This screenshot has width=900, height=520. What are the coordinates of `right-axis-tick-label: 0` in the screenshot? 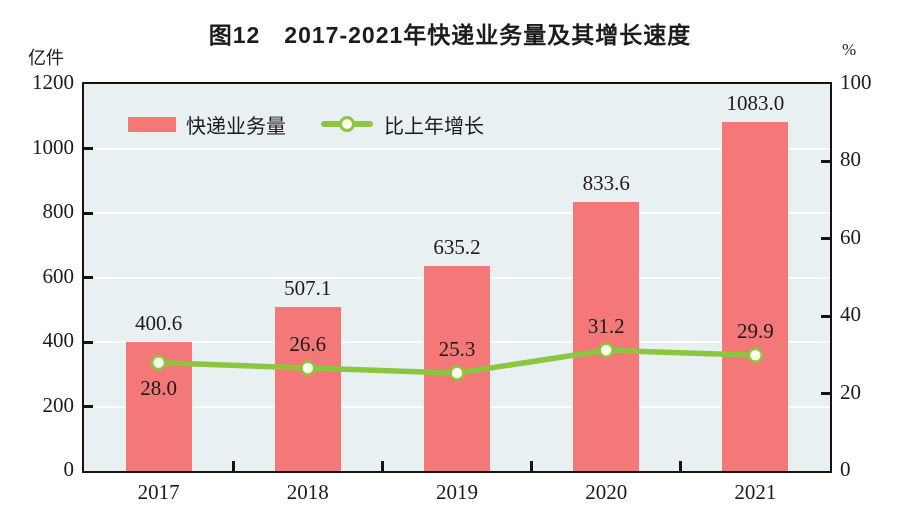 It's located at (845, 469).